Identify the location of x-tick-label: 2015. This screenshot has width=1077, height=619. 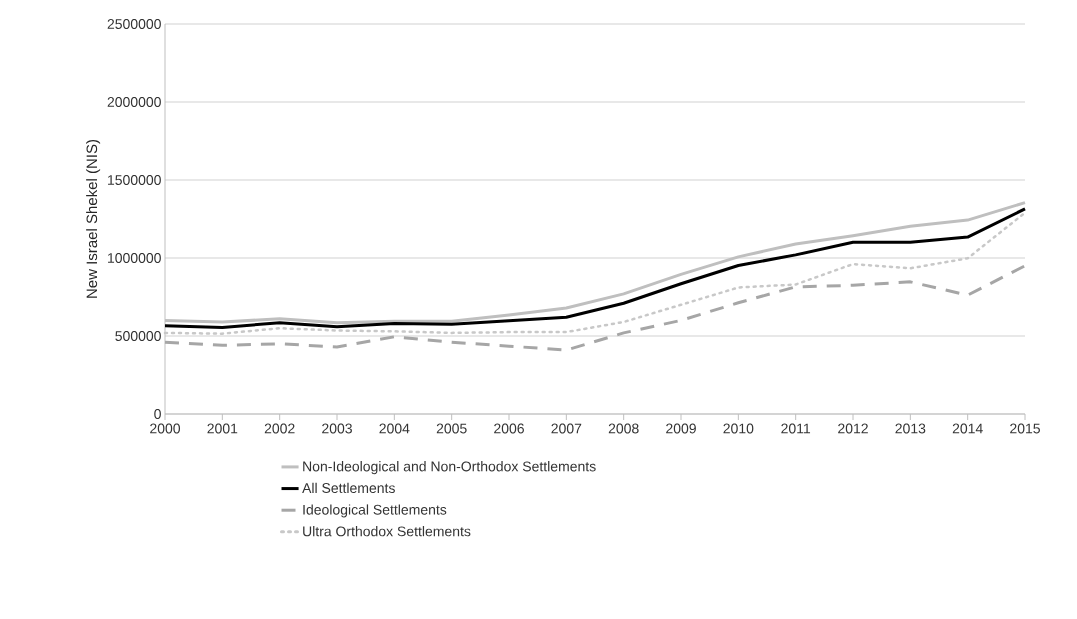
(1025, 428).